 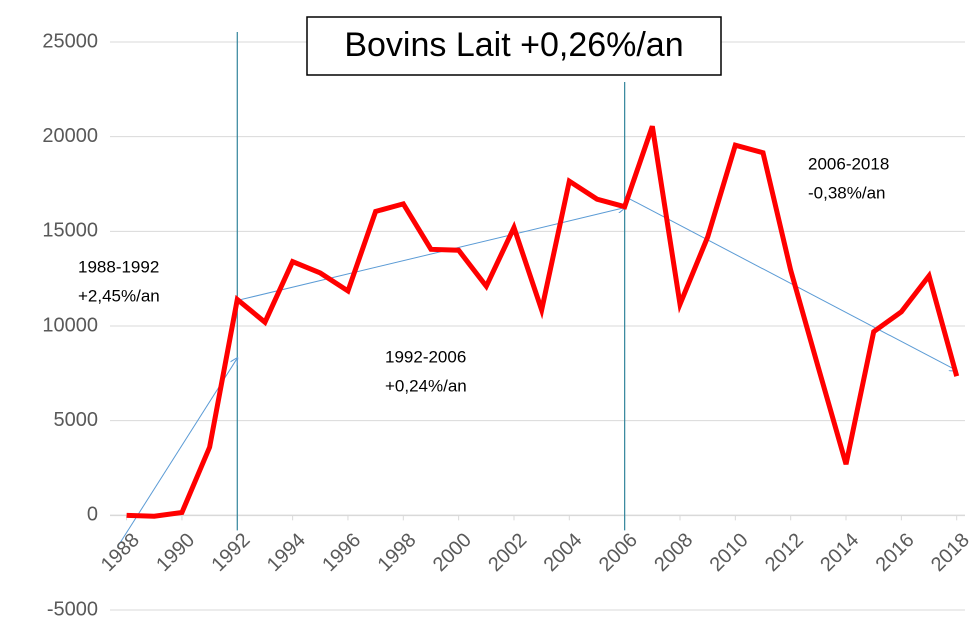 What do you see at coordinates (70, 325) in the screenshot?
I see `y-tick-label: 10000` at bounding box center [70, 325].